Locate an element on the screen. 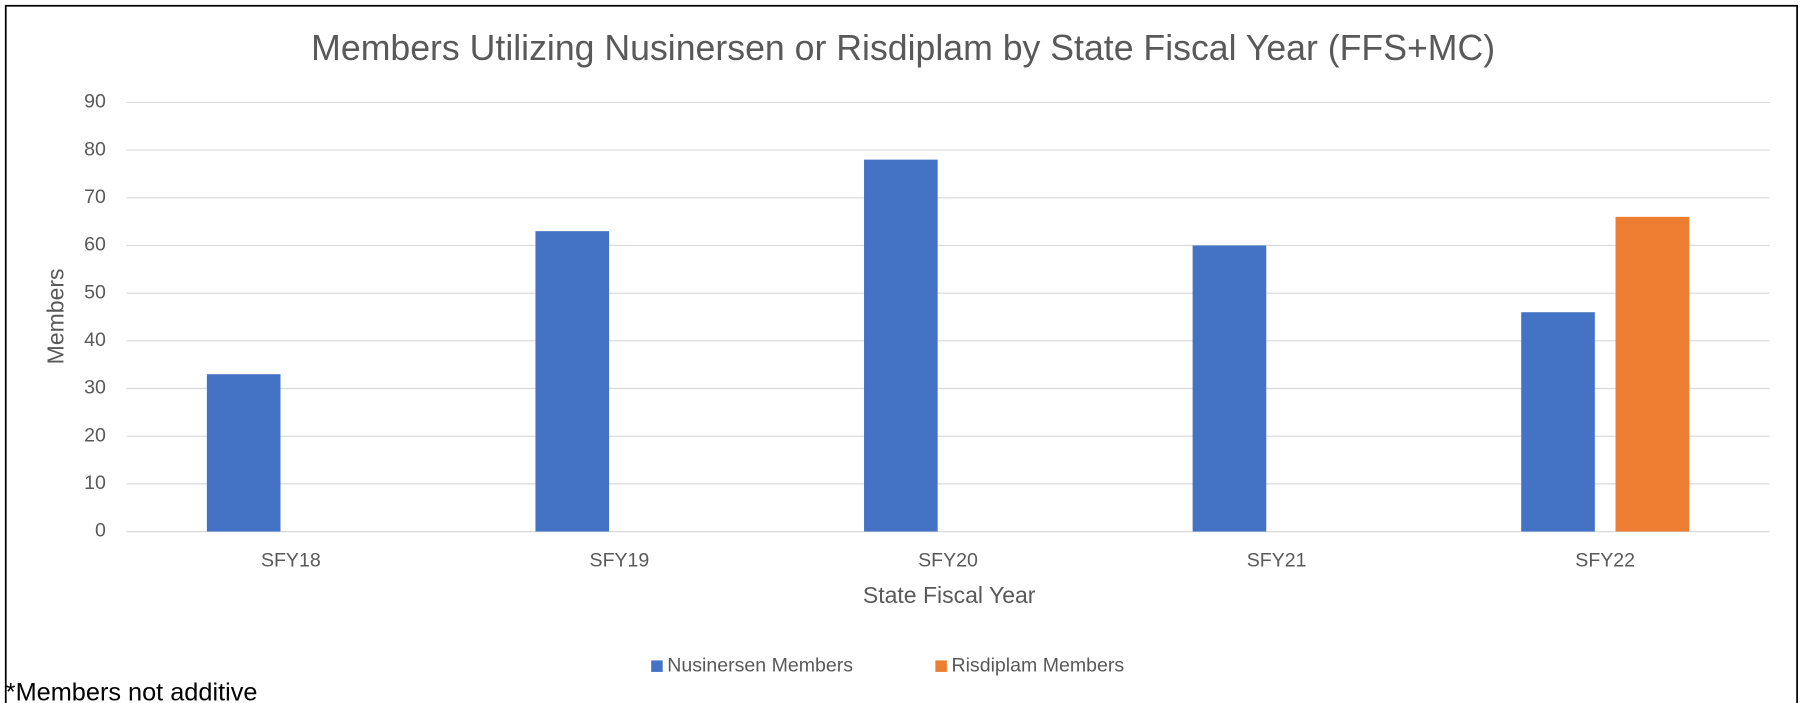 This screenshot has width=1804, height=703. y-tick-label: 30 is located at coordinates (95, 388).